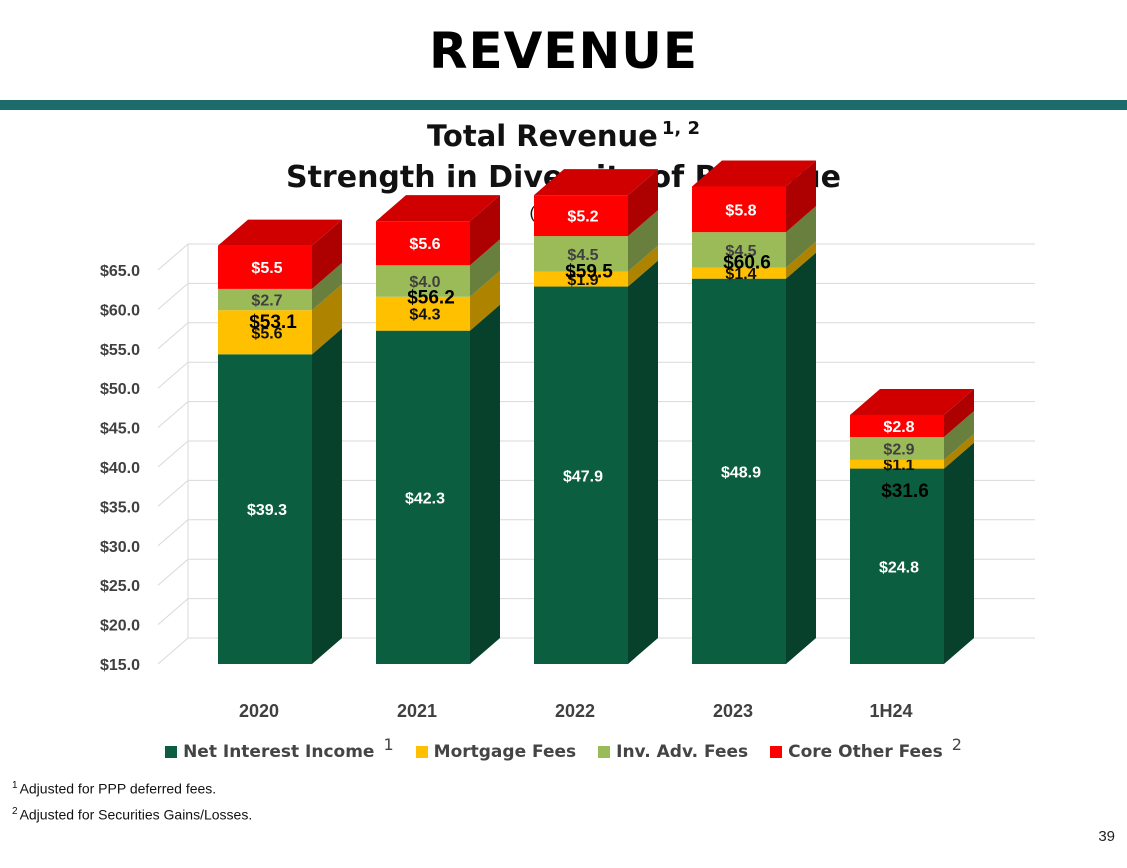 The image size is (1127, 868). I want to click on data-label: $1.9, so click(582, 280).